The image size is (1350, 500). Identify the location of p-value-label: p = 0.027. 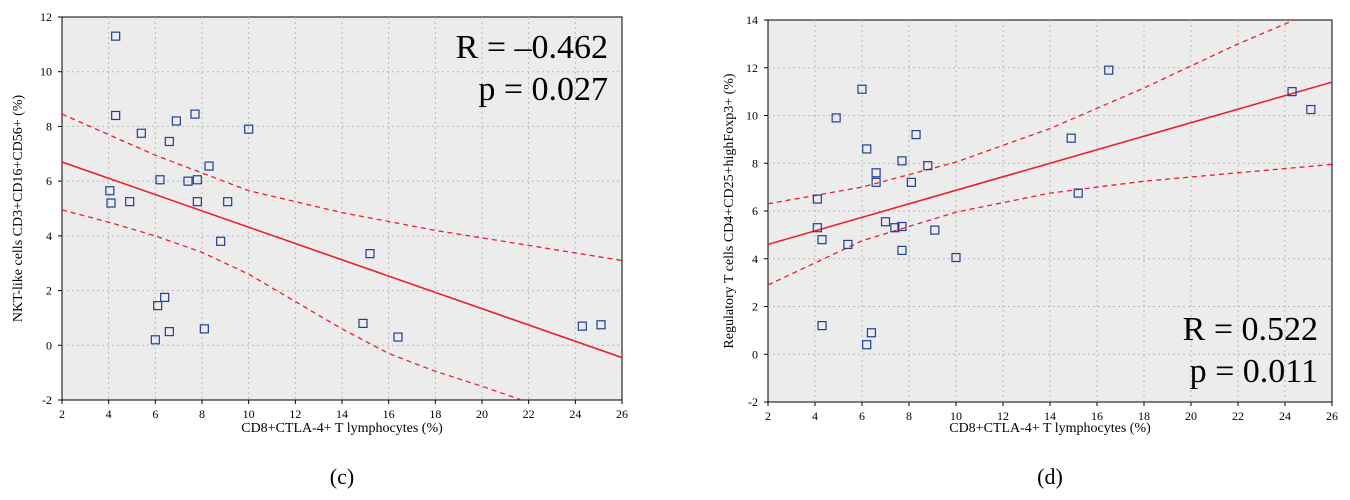
(543, 89).